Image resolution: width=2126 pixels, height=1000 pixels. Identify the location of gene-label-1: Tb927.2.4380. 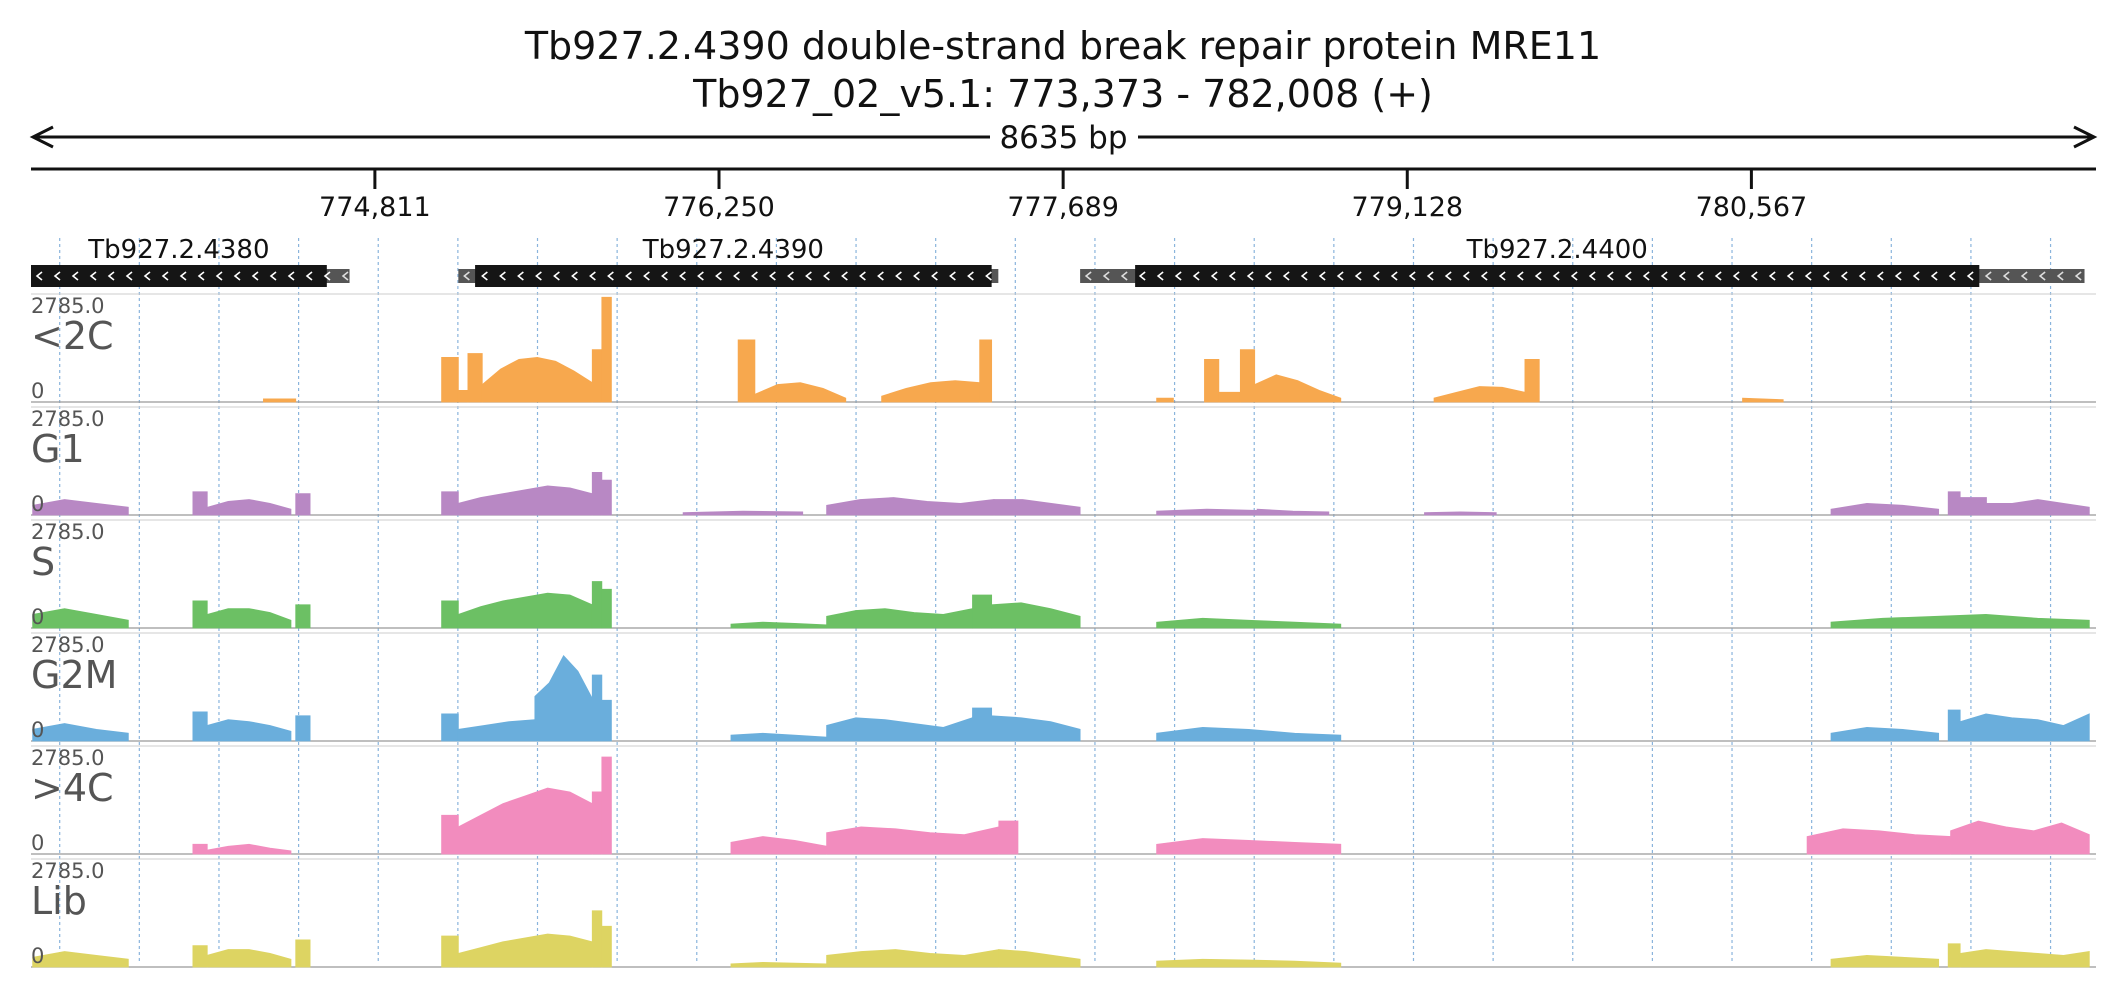
(178, 250).